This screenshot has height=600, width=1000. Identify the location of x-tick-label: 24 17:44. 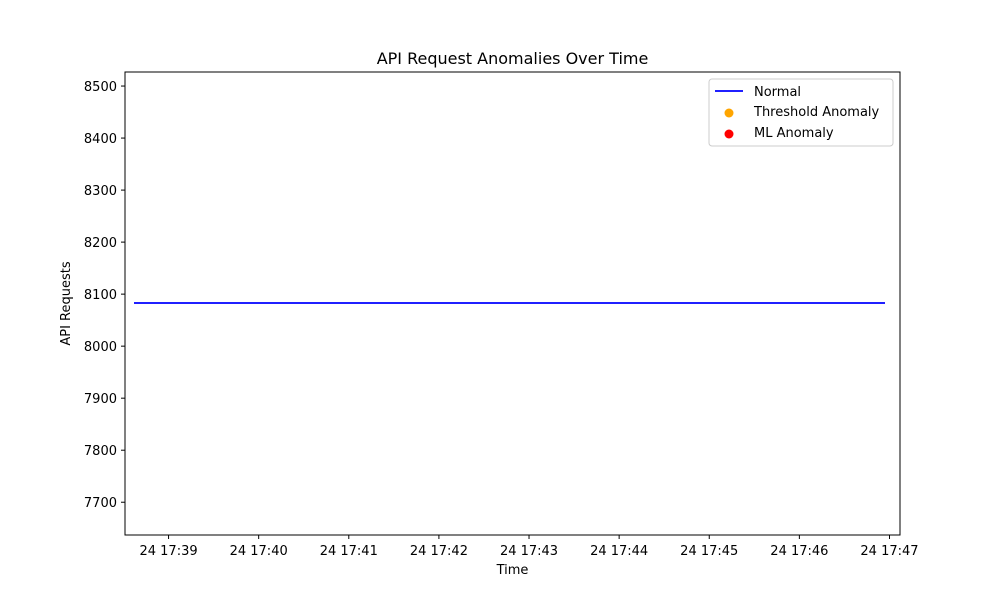
(619, 551).